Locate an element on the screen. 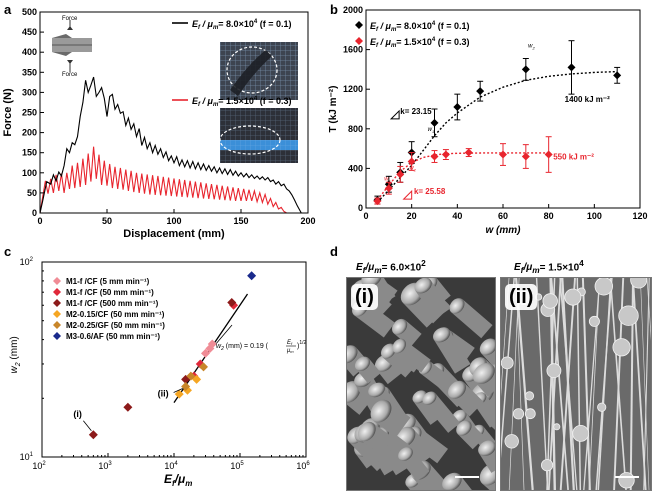 This screenshot has height=491, width=654. x-tick-label: 0 is located at coordinates (365, 216).